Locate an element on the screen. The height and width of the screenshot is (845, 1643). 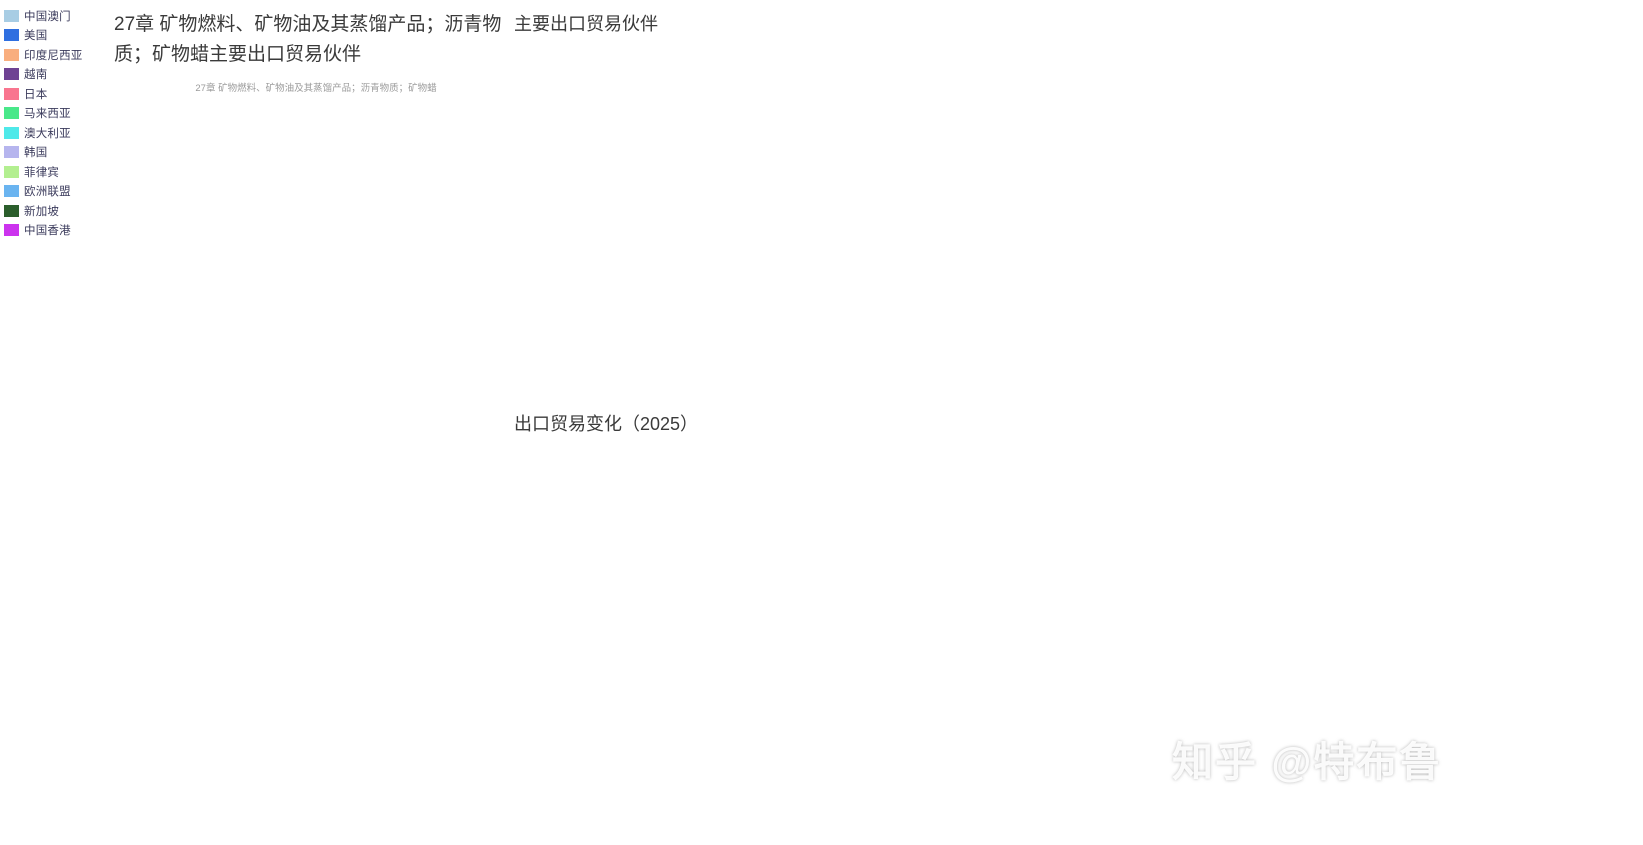
legend-item-label: 马来西亚 is located at coordinates (47, 114).